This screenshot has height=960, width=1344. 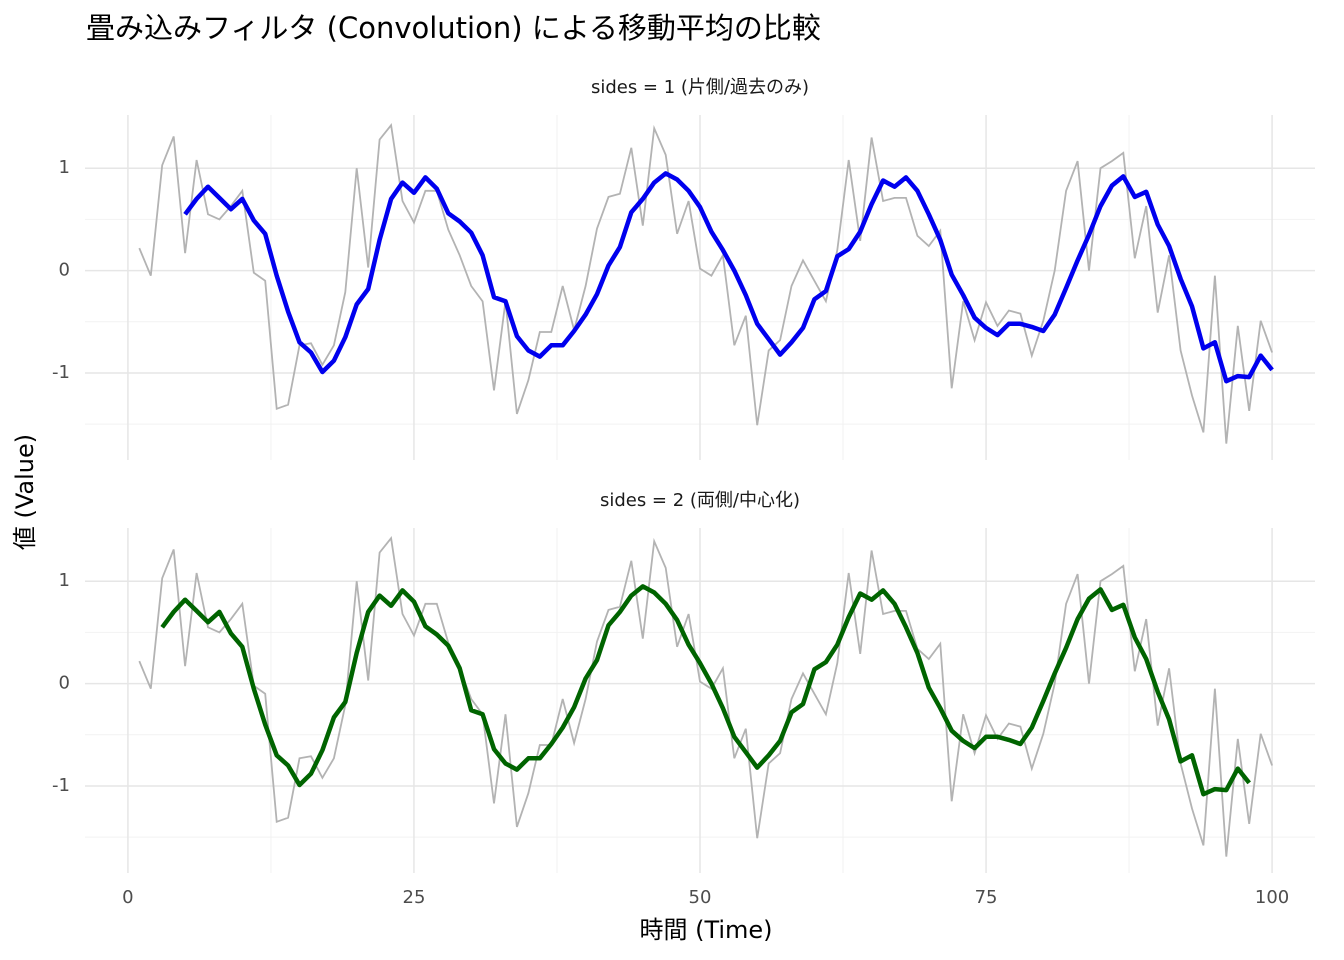 What do you see at coordinates (1272, 897) in the screenshot?
I see `x-tick-label: 100` at bounding box center [1272, 897].